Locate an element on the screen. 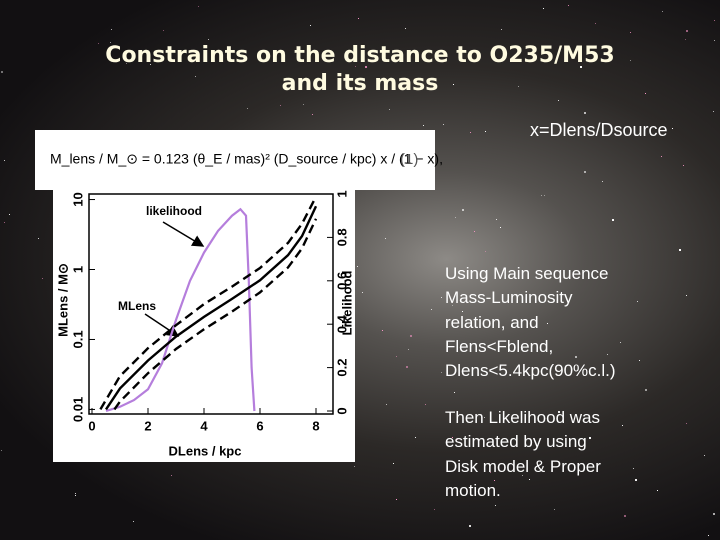  note-line: motion. is located at coordinates (473, 490).